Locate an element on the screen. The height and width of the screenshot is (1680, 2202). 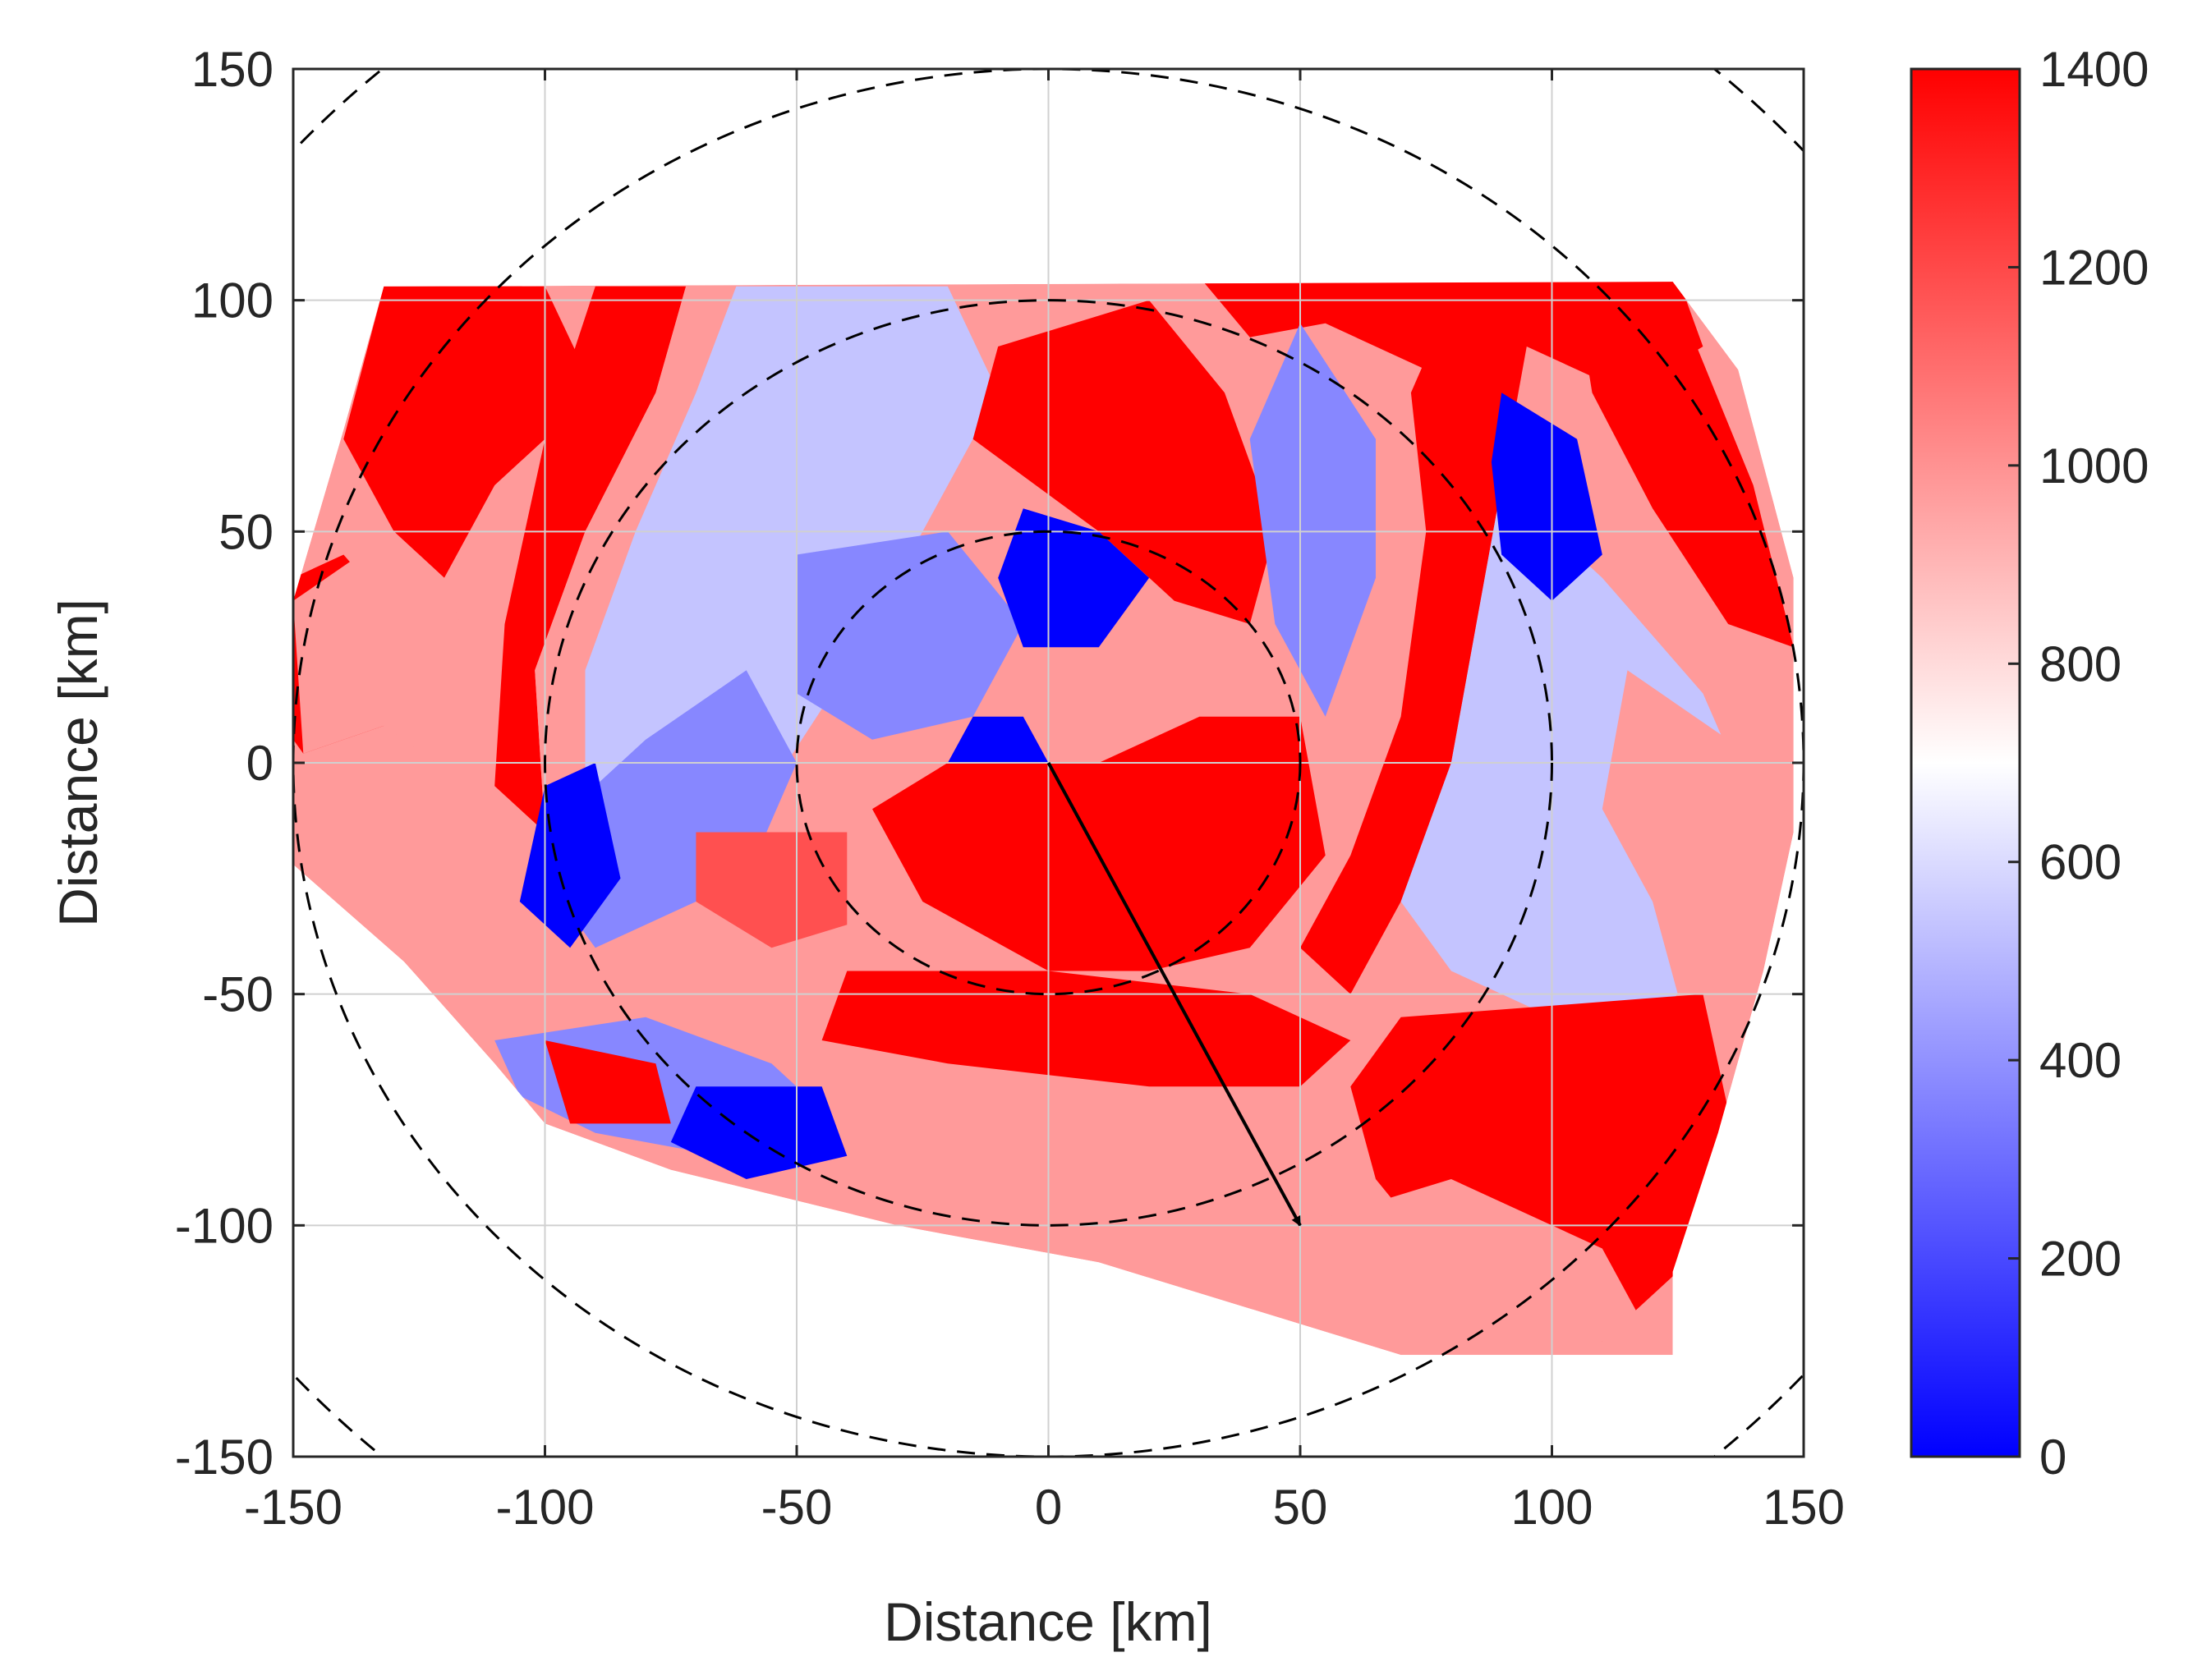
y-axis-label: Distance [km] is located at coordinates (78, 763).